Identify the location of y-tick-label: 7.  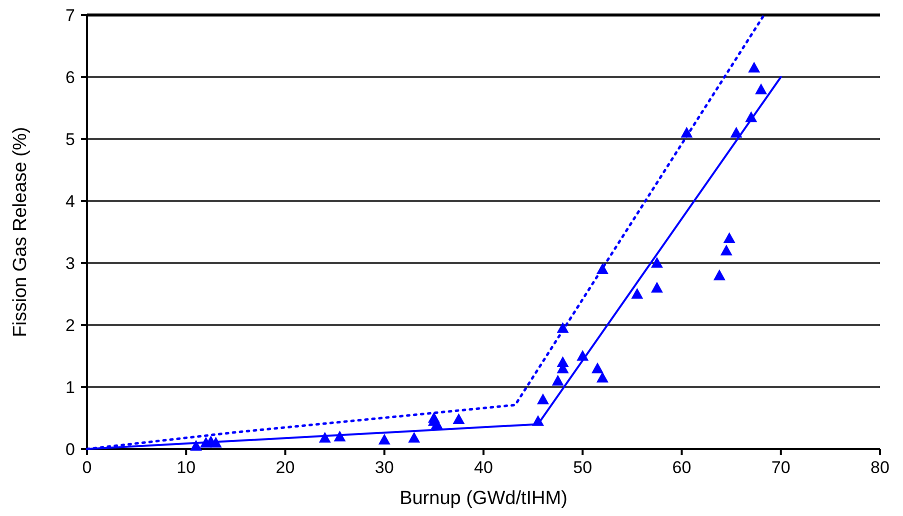
(70, 15).